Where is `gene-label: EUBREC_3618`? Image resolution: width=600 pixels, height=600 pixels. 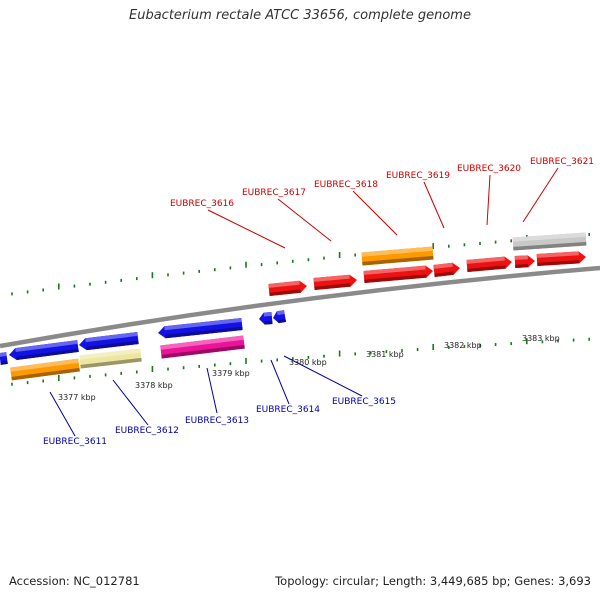 gene-label: EUBREC_3618 is located at coordinates (346, 185).